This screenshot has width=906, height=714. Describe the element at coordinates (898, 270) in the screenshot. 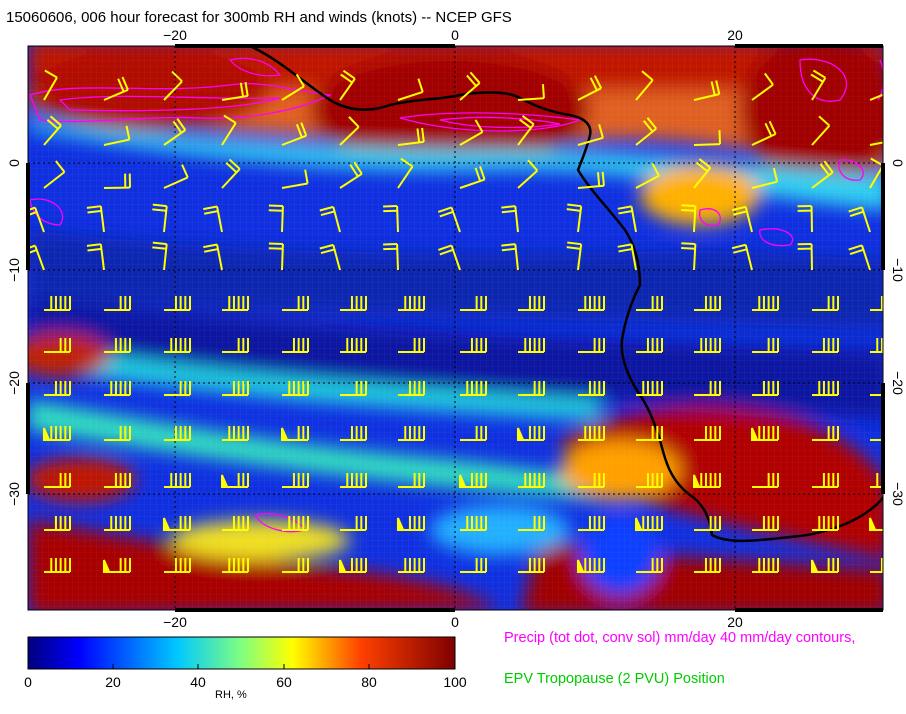

I see `lat-label-right-10: −10` at that location.